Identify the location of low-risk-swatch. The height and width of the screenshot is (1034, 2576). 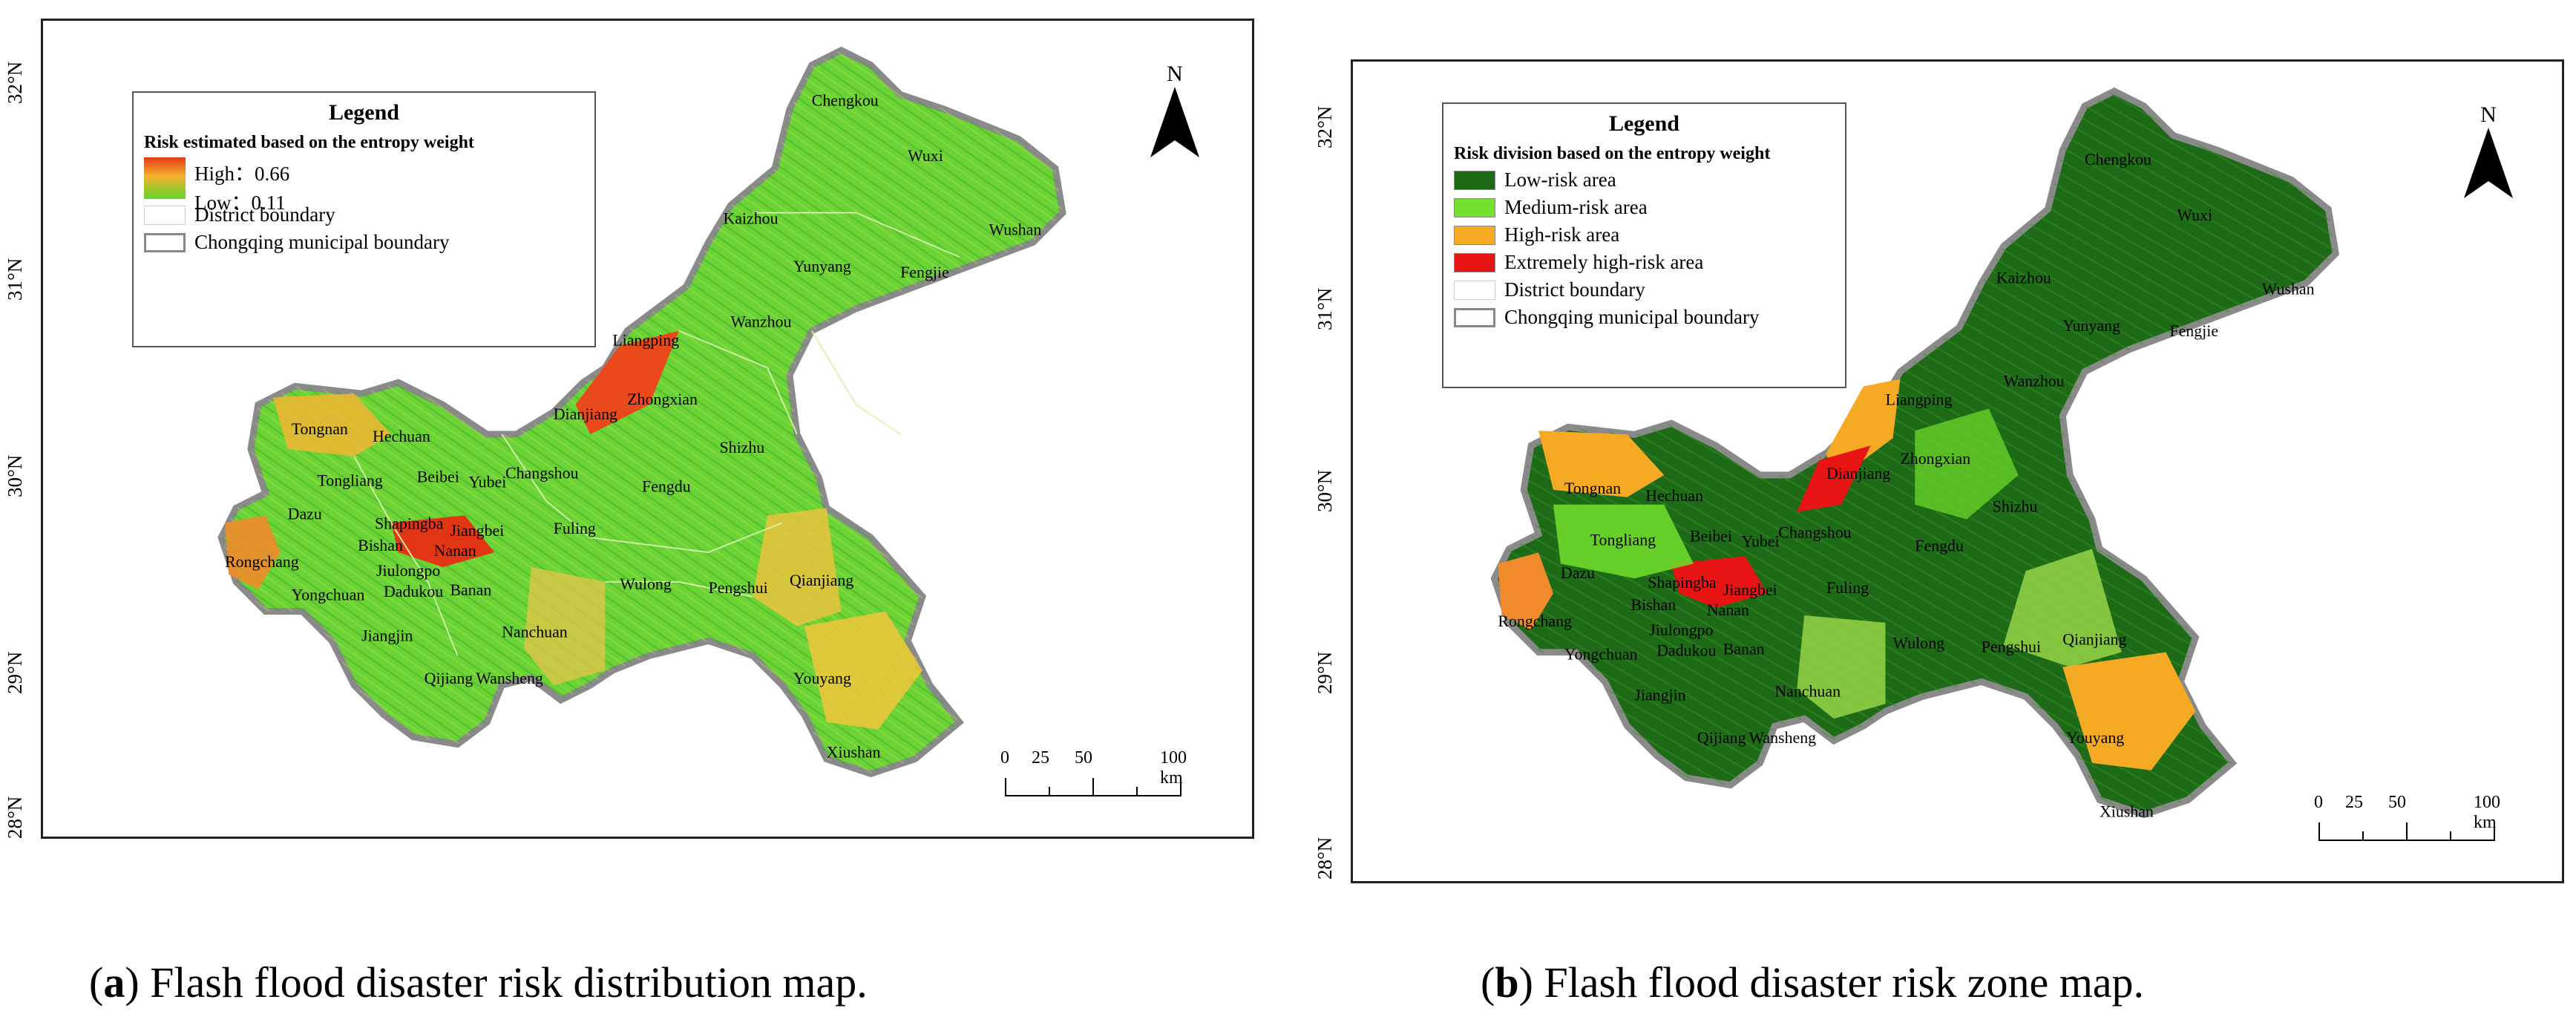
(1474, 180).